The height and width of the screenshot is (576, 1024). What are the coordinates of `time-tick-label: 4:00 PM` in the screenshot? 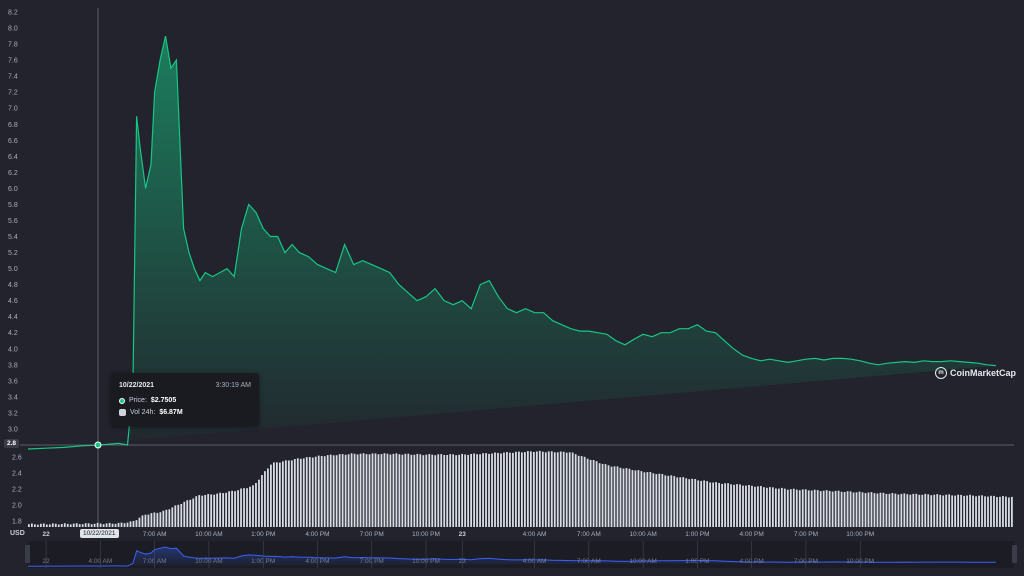 It's located at (752, 534).